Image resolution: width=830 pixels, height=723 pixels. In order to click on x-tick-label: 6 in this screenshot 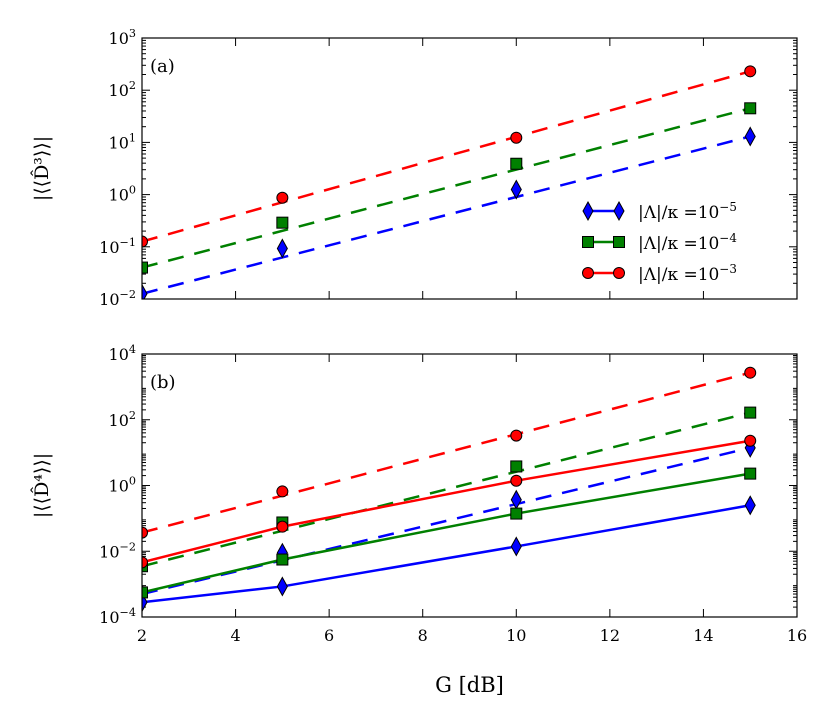, I will do `click(329, 635)`.